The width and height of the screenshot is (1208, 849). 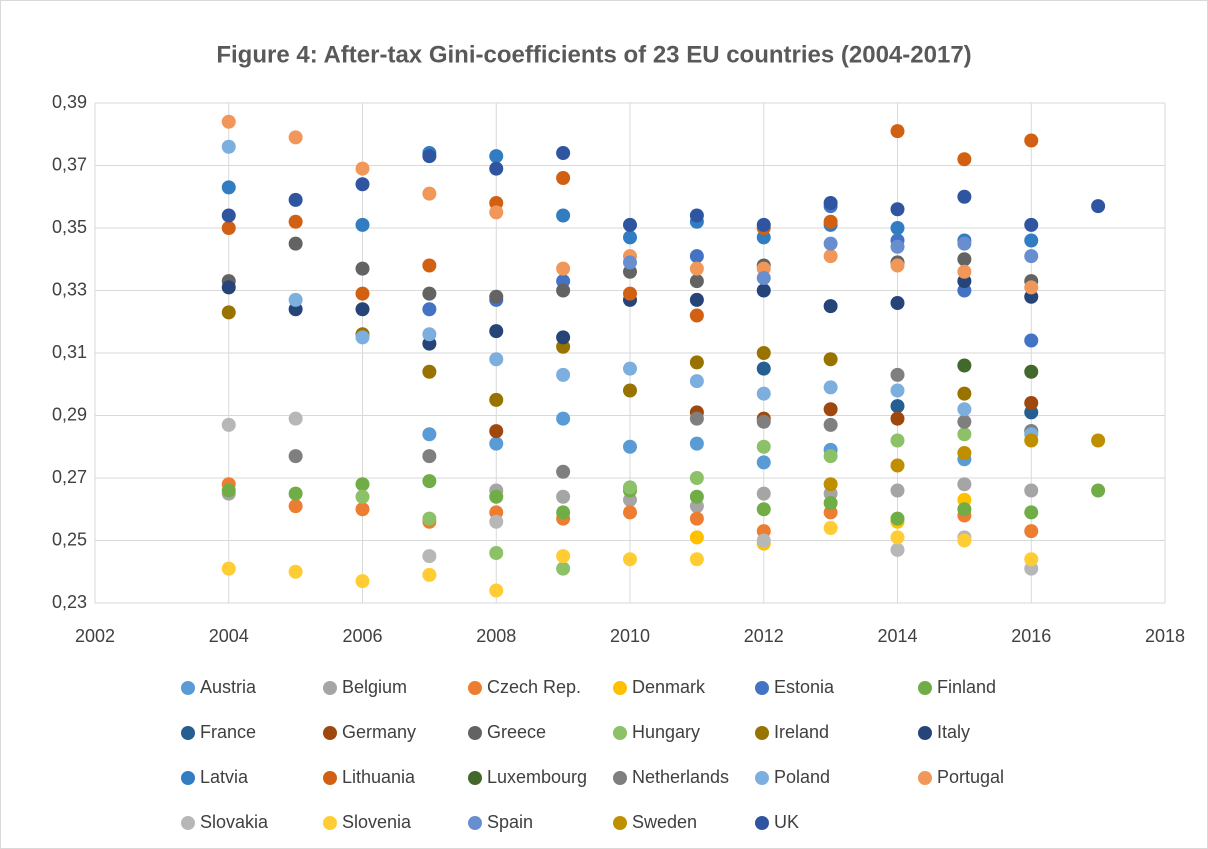 What do you see at coordinates (802, 777) in the screenshot?
I see `legend-label: Poland` at bounding box center [802, 777].